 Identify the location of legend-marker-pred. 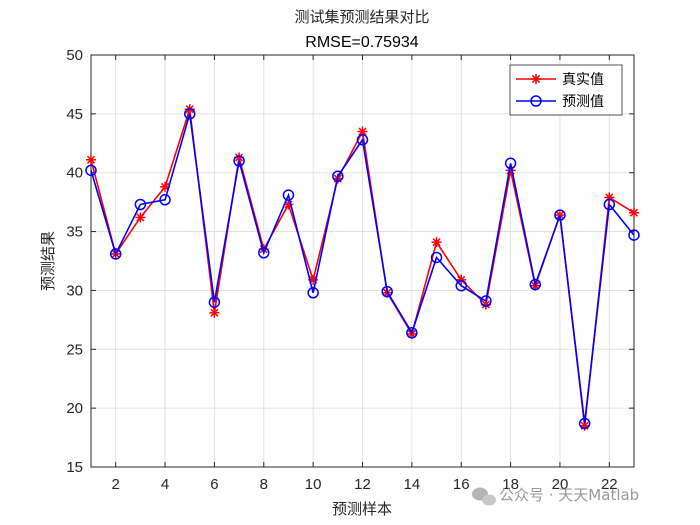
(536, 101).